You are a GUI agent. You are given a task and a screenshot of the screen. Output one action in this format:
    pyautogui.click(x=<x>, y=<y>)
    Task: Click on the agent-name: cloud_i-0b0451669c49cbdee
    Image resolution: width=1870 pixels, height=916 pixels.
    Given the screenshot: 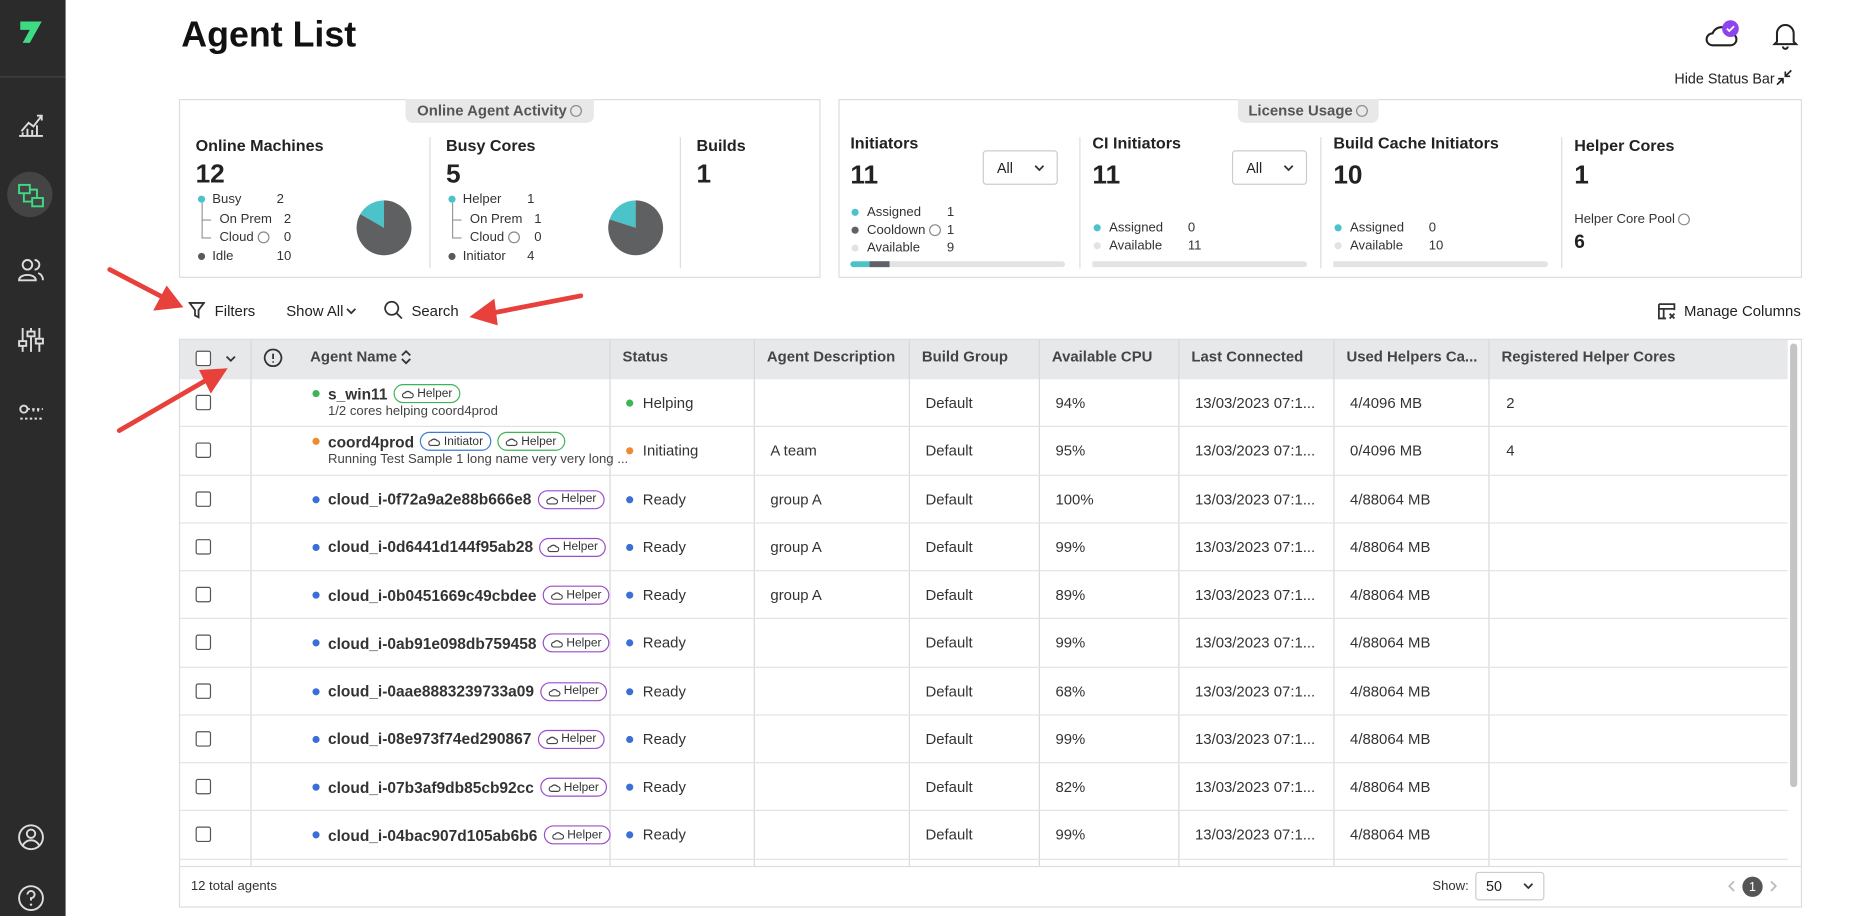 What is the action you would take?
    pyautogui.click(x=432, y=595)
    